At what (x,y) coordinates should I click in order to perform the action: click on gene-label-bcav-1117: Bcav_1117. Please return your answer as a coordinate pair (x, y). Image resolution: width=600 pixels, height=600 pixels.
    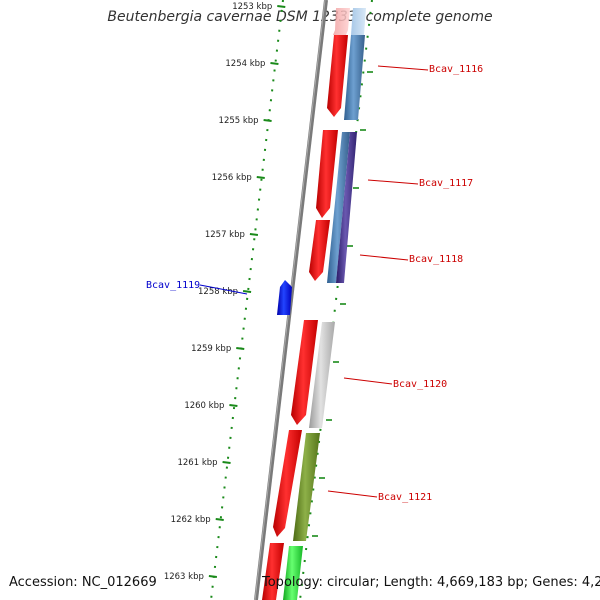
    Looking at the image, I should click on (446, 183).